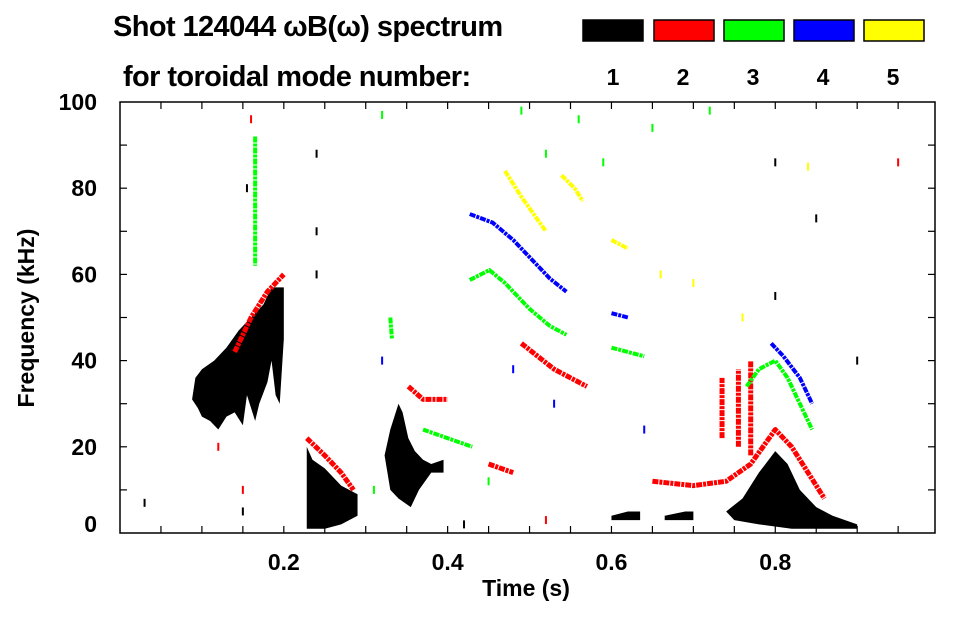 Image resolution: width=963 pixels, height=620 pixels. Describe the element at coordinates (78, 102) in the screenshot. I see `y-tick-label: 100` at that location.